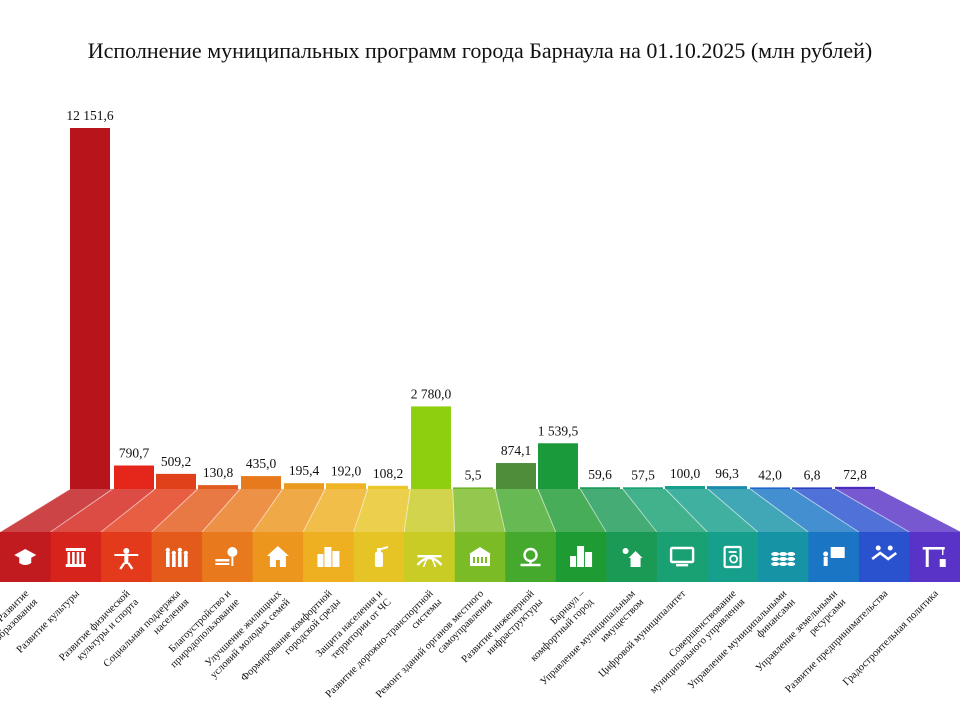 The height and width of the screenshot is (720, 960). What do you see at coordinates (685, 473) in the screenshot?
I see `value-label: 100,0` at bounding box center [685, 473].